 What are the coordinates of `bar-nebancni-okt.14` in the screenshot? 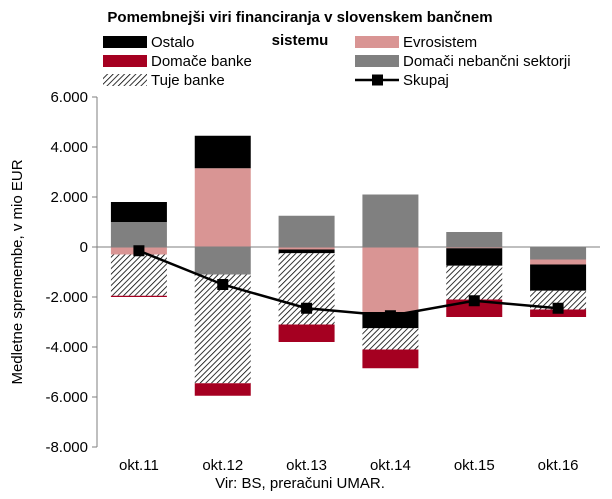 It's located at (390, 220).